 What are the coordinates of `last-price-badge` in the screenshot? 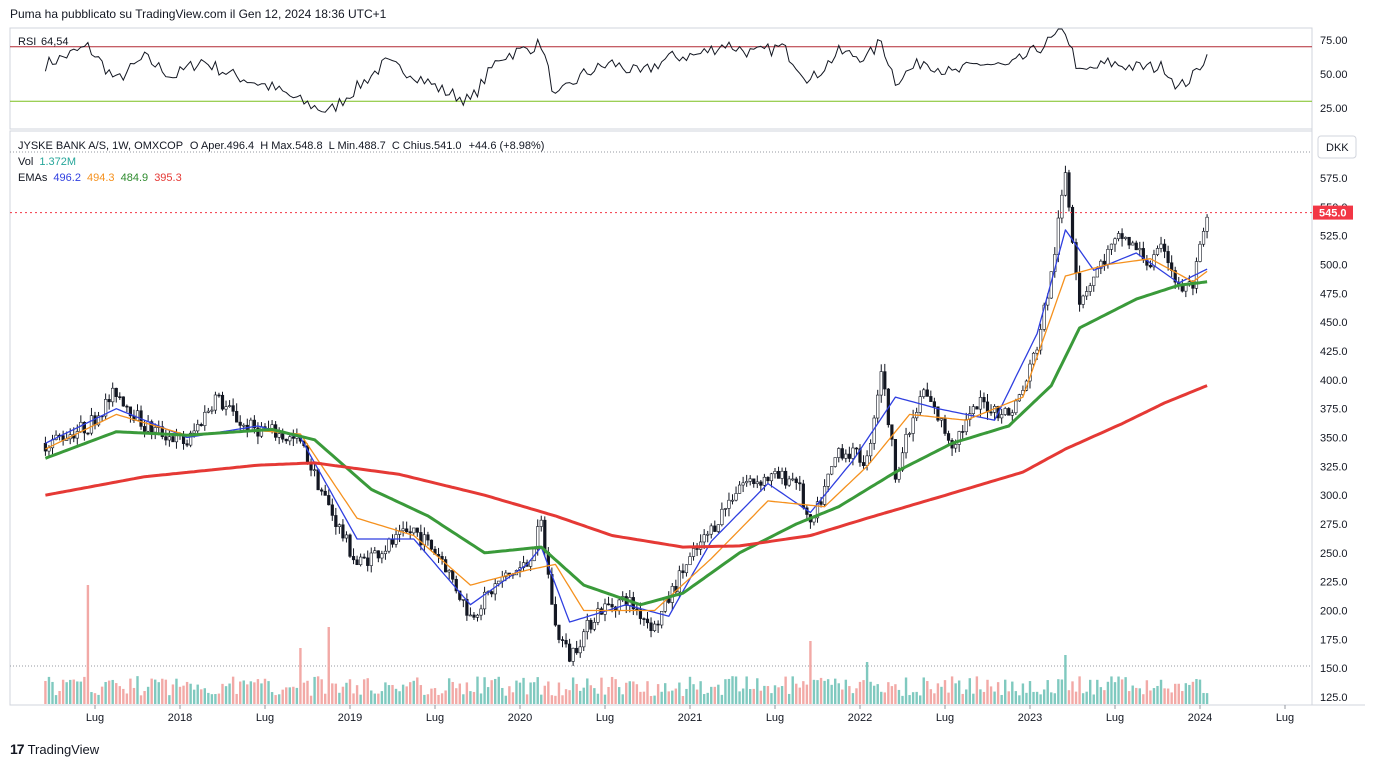 It's located at (1333, 212).